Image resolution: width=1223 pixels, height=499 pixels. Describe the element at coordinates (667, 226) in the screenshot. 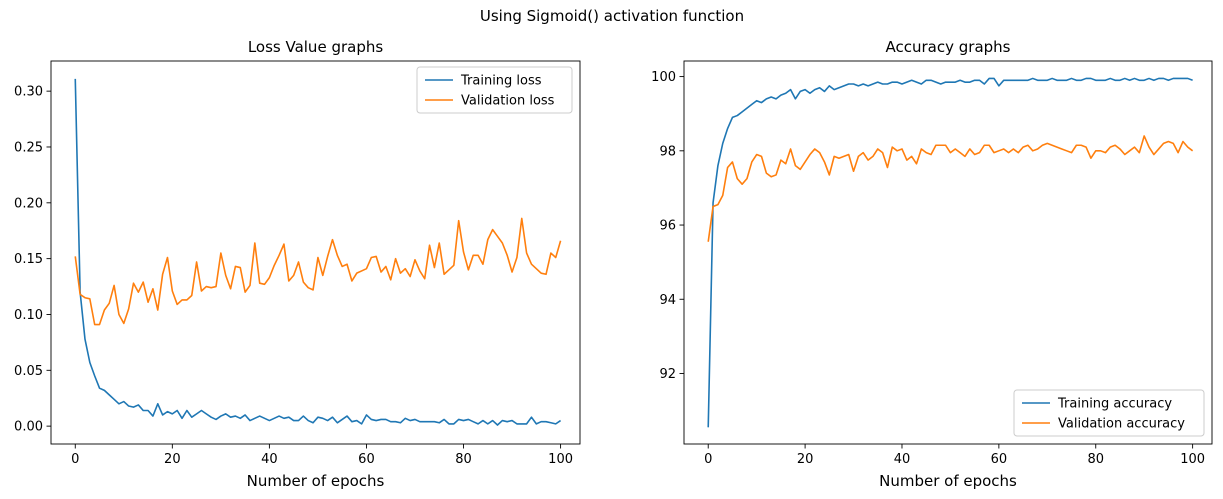

I see `accuracy-y-tick-label: 96` at that location.